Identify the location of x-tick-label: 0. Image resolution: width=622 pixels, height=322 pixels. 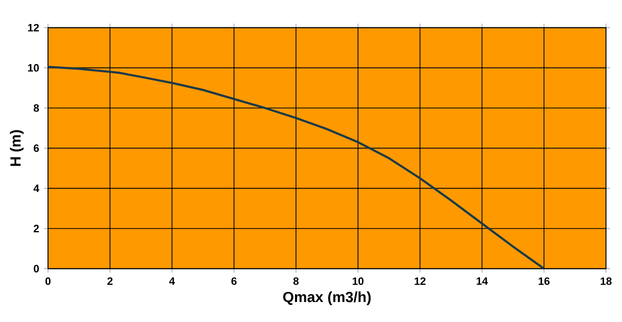
(48, 281).